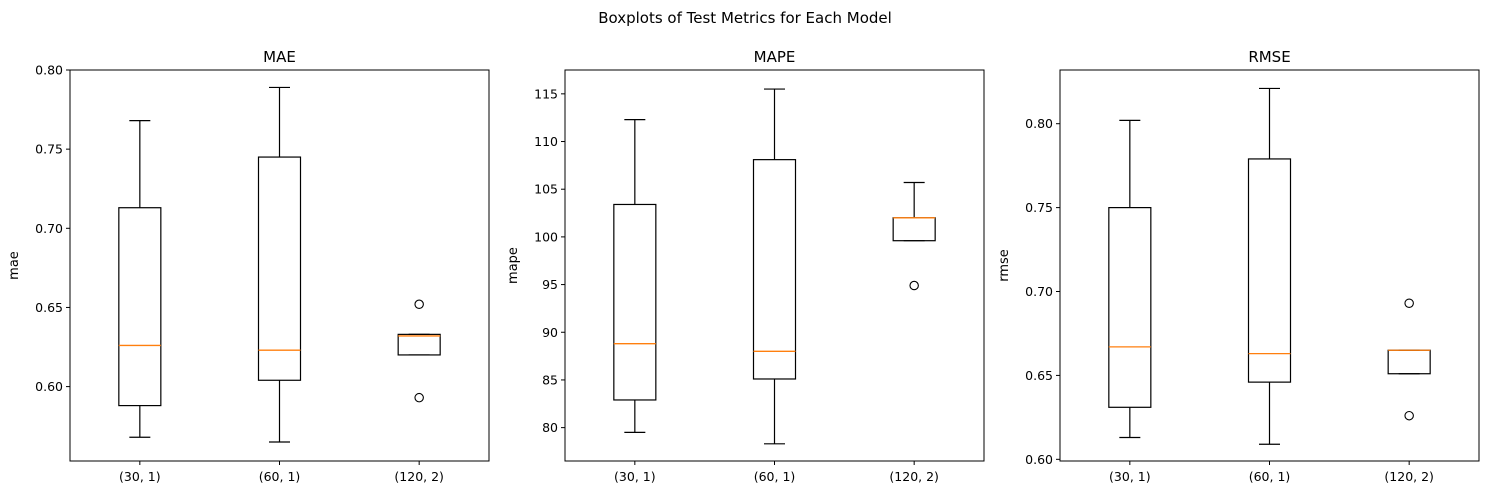 The width and height of the screenshot is (1490, 495). I want to click on figure-suptitle: Boxplots of Test Metrics for Each Model, so click(745, 18).